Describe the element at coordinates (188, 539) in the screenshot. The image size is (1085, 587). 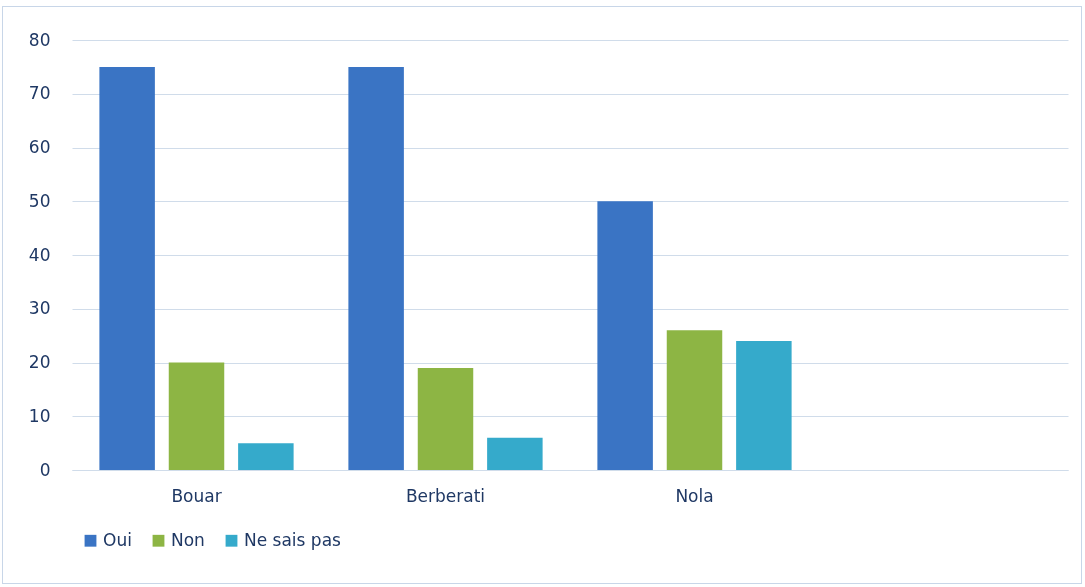
I see `legend-label: Non` at that location.